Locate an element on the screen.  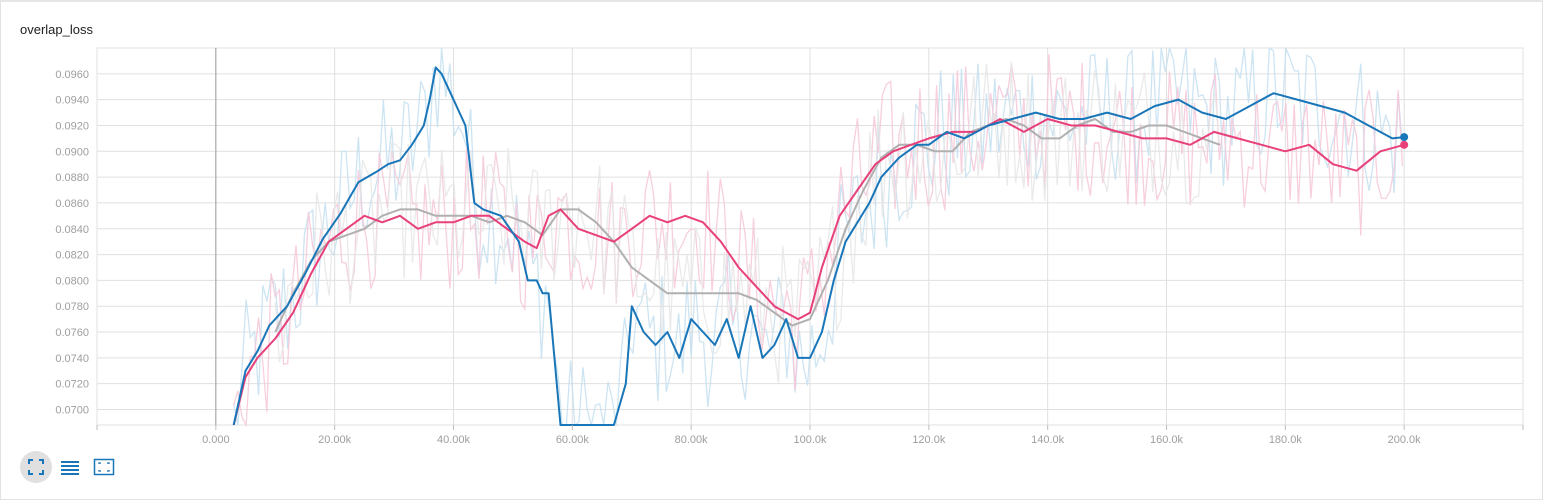
list-icon is located at coordinates (70, 468).